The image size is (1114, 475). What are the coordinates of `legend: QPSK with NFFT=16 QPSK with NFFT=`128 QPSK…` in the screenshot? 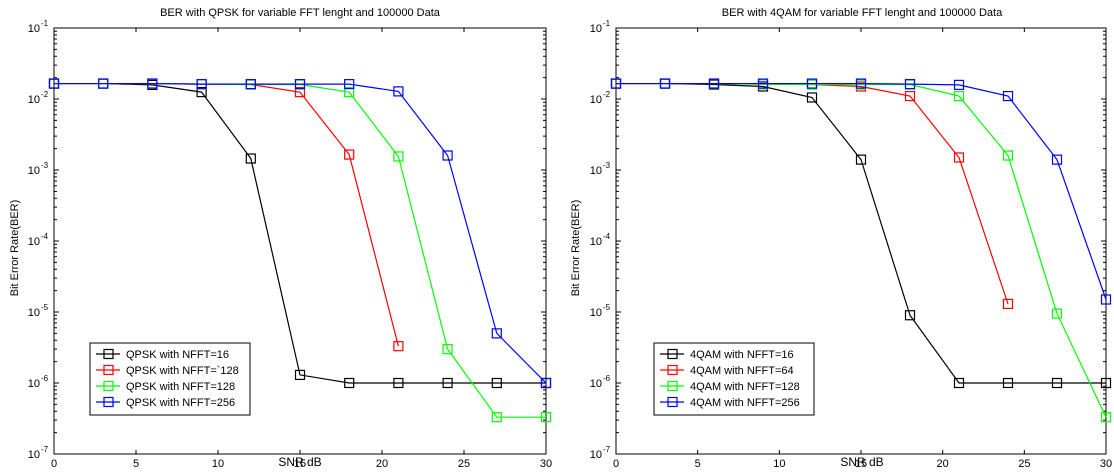 It's located at (170, 379).